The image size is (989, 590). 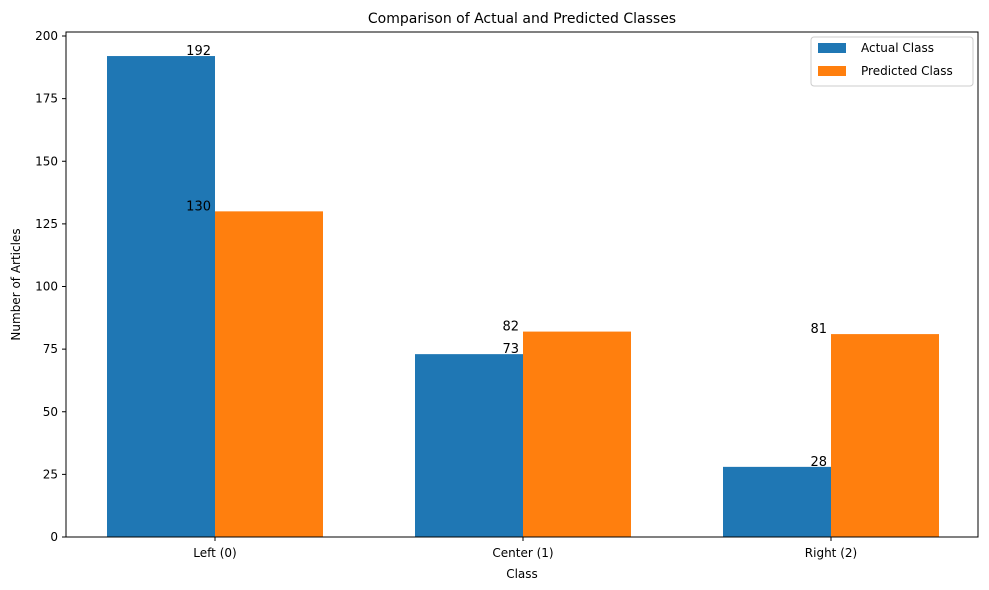 What do you see at coordinates (522, 553) in the screenshot?
I see `x-tick-label: Center (1)` at bounding box center [522, 553].